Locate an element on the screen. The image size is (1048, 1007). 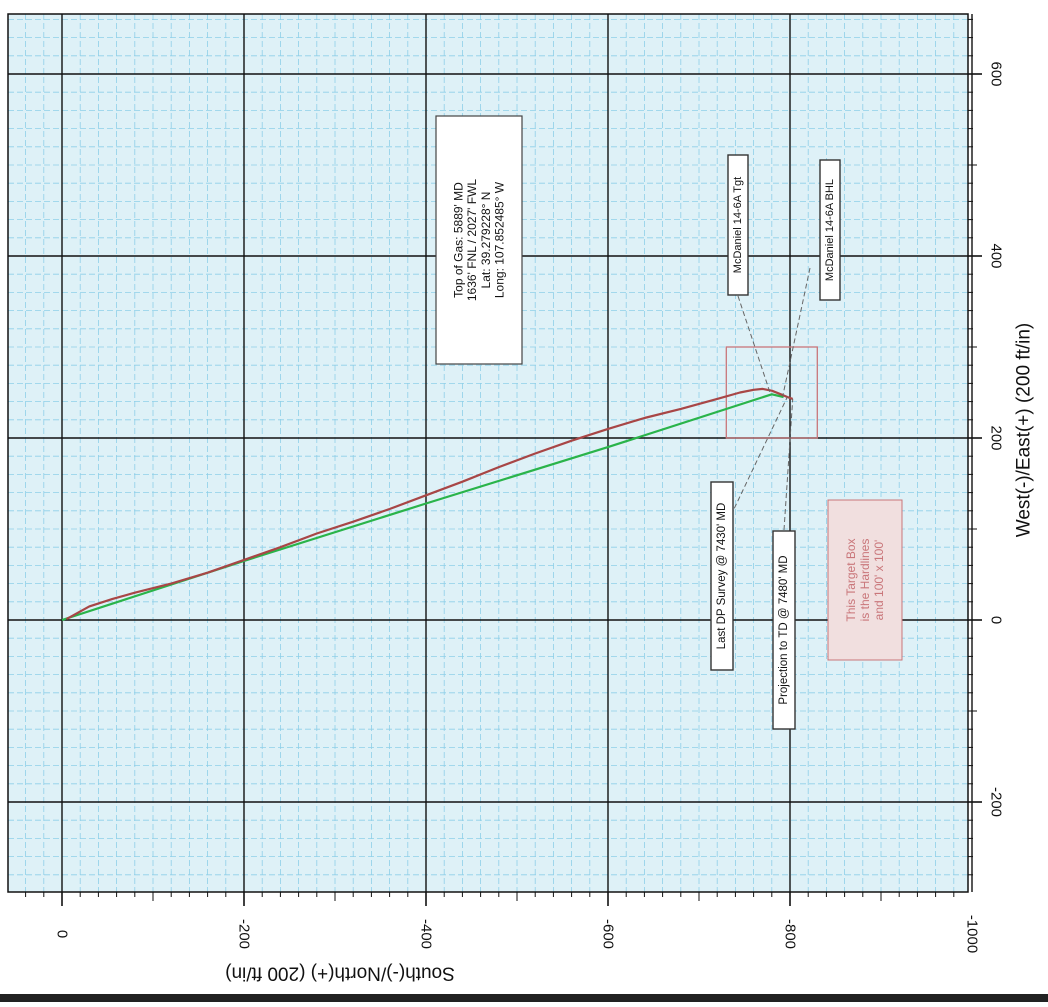
projection-annotation: Projection to TD @ 7480' MD is located at coordinates (784, 630).